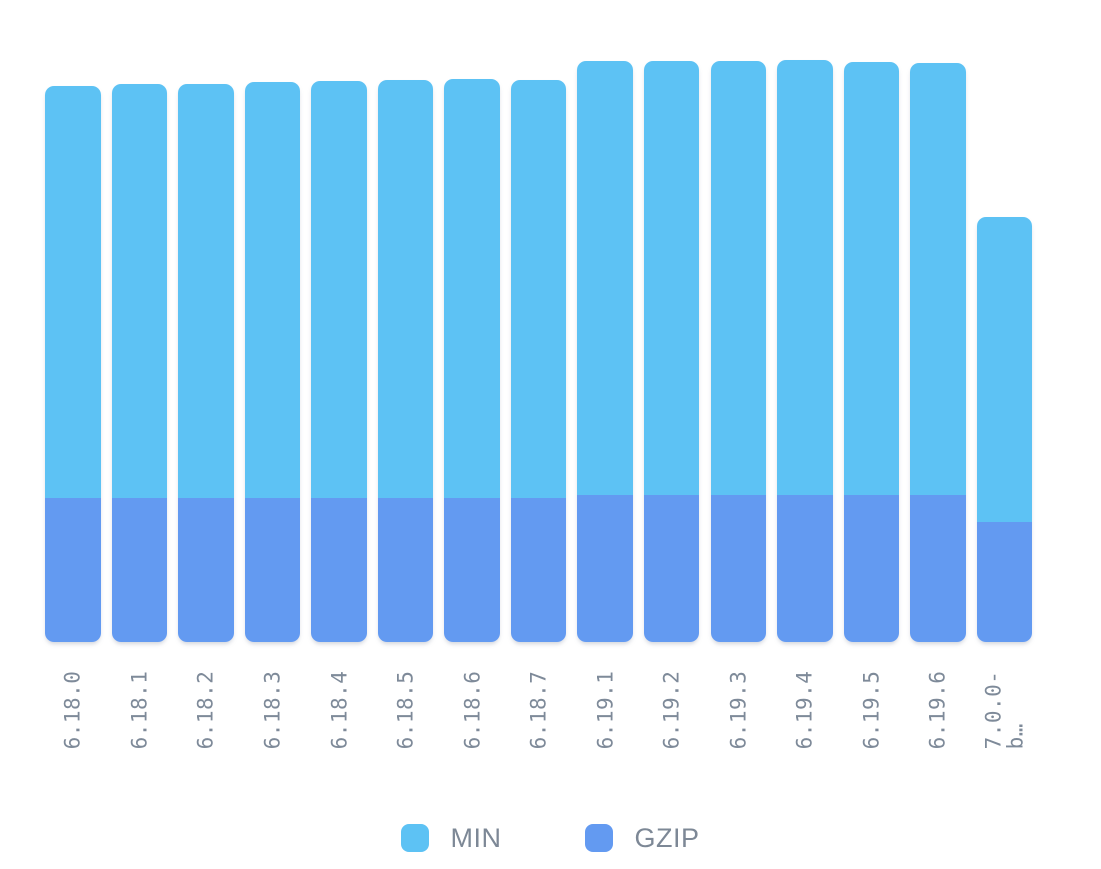 The height and width of the screenshot is (869, 1101). I want to click on bar-6.18.4, so click(339, 361).